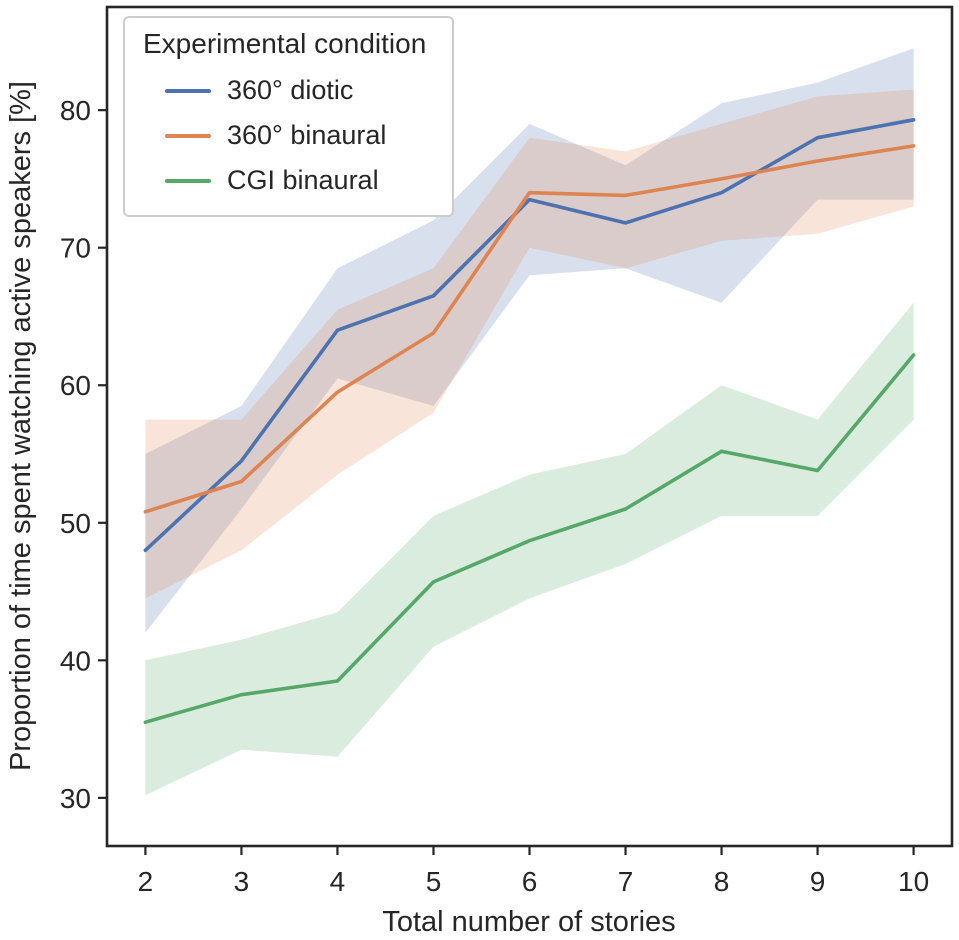 Image resolution: width=959 pixels, height=940 pixels. What do you see at coordinates (338, 881) in the screenshot?
I see `svg-text: 4` at bounding box center [338, 881].